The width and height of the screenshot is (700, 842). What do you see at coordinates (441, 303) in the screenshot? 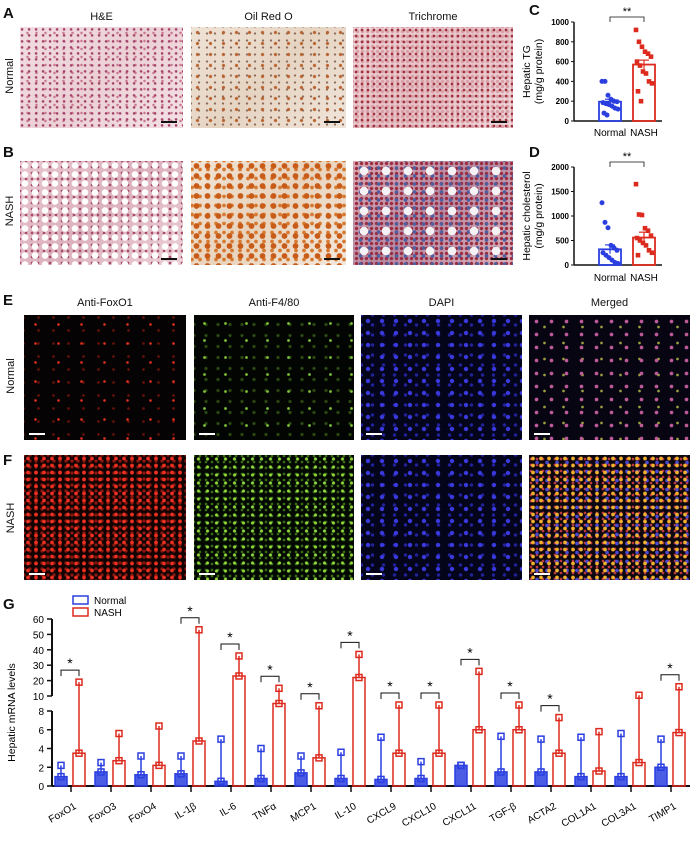
I see `column-header-dapi: DAPI` at bounding box center [441, 303].